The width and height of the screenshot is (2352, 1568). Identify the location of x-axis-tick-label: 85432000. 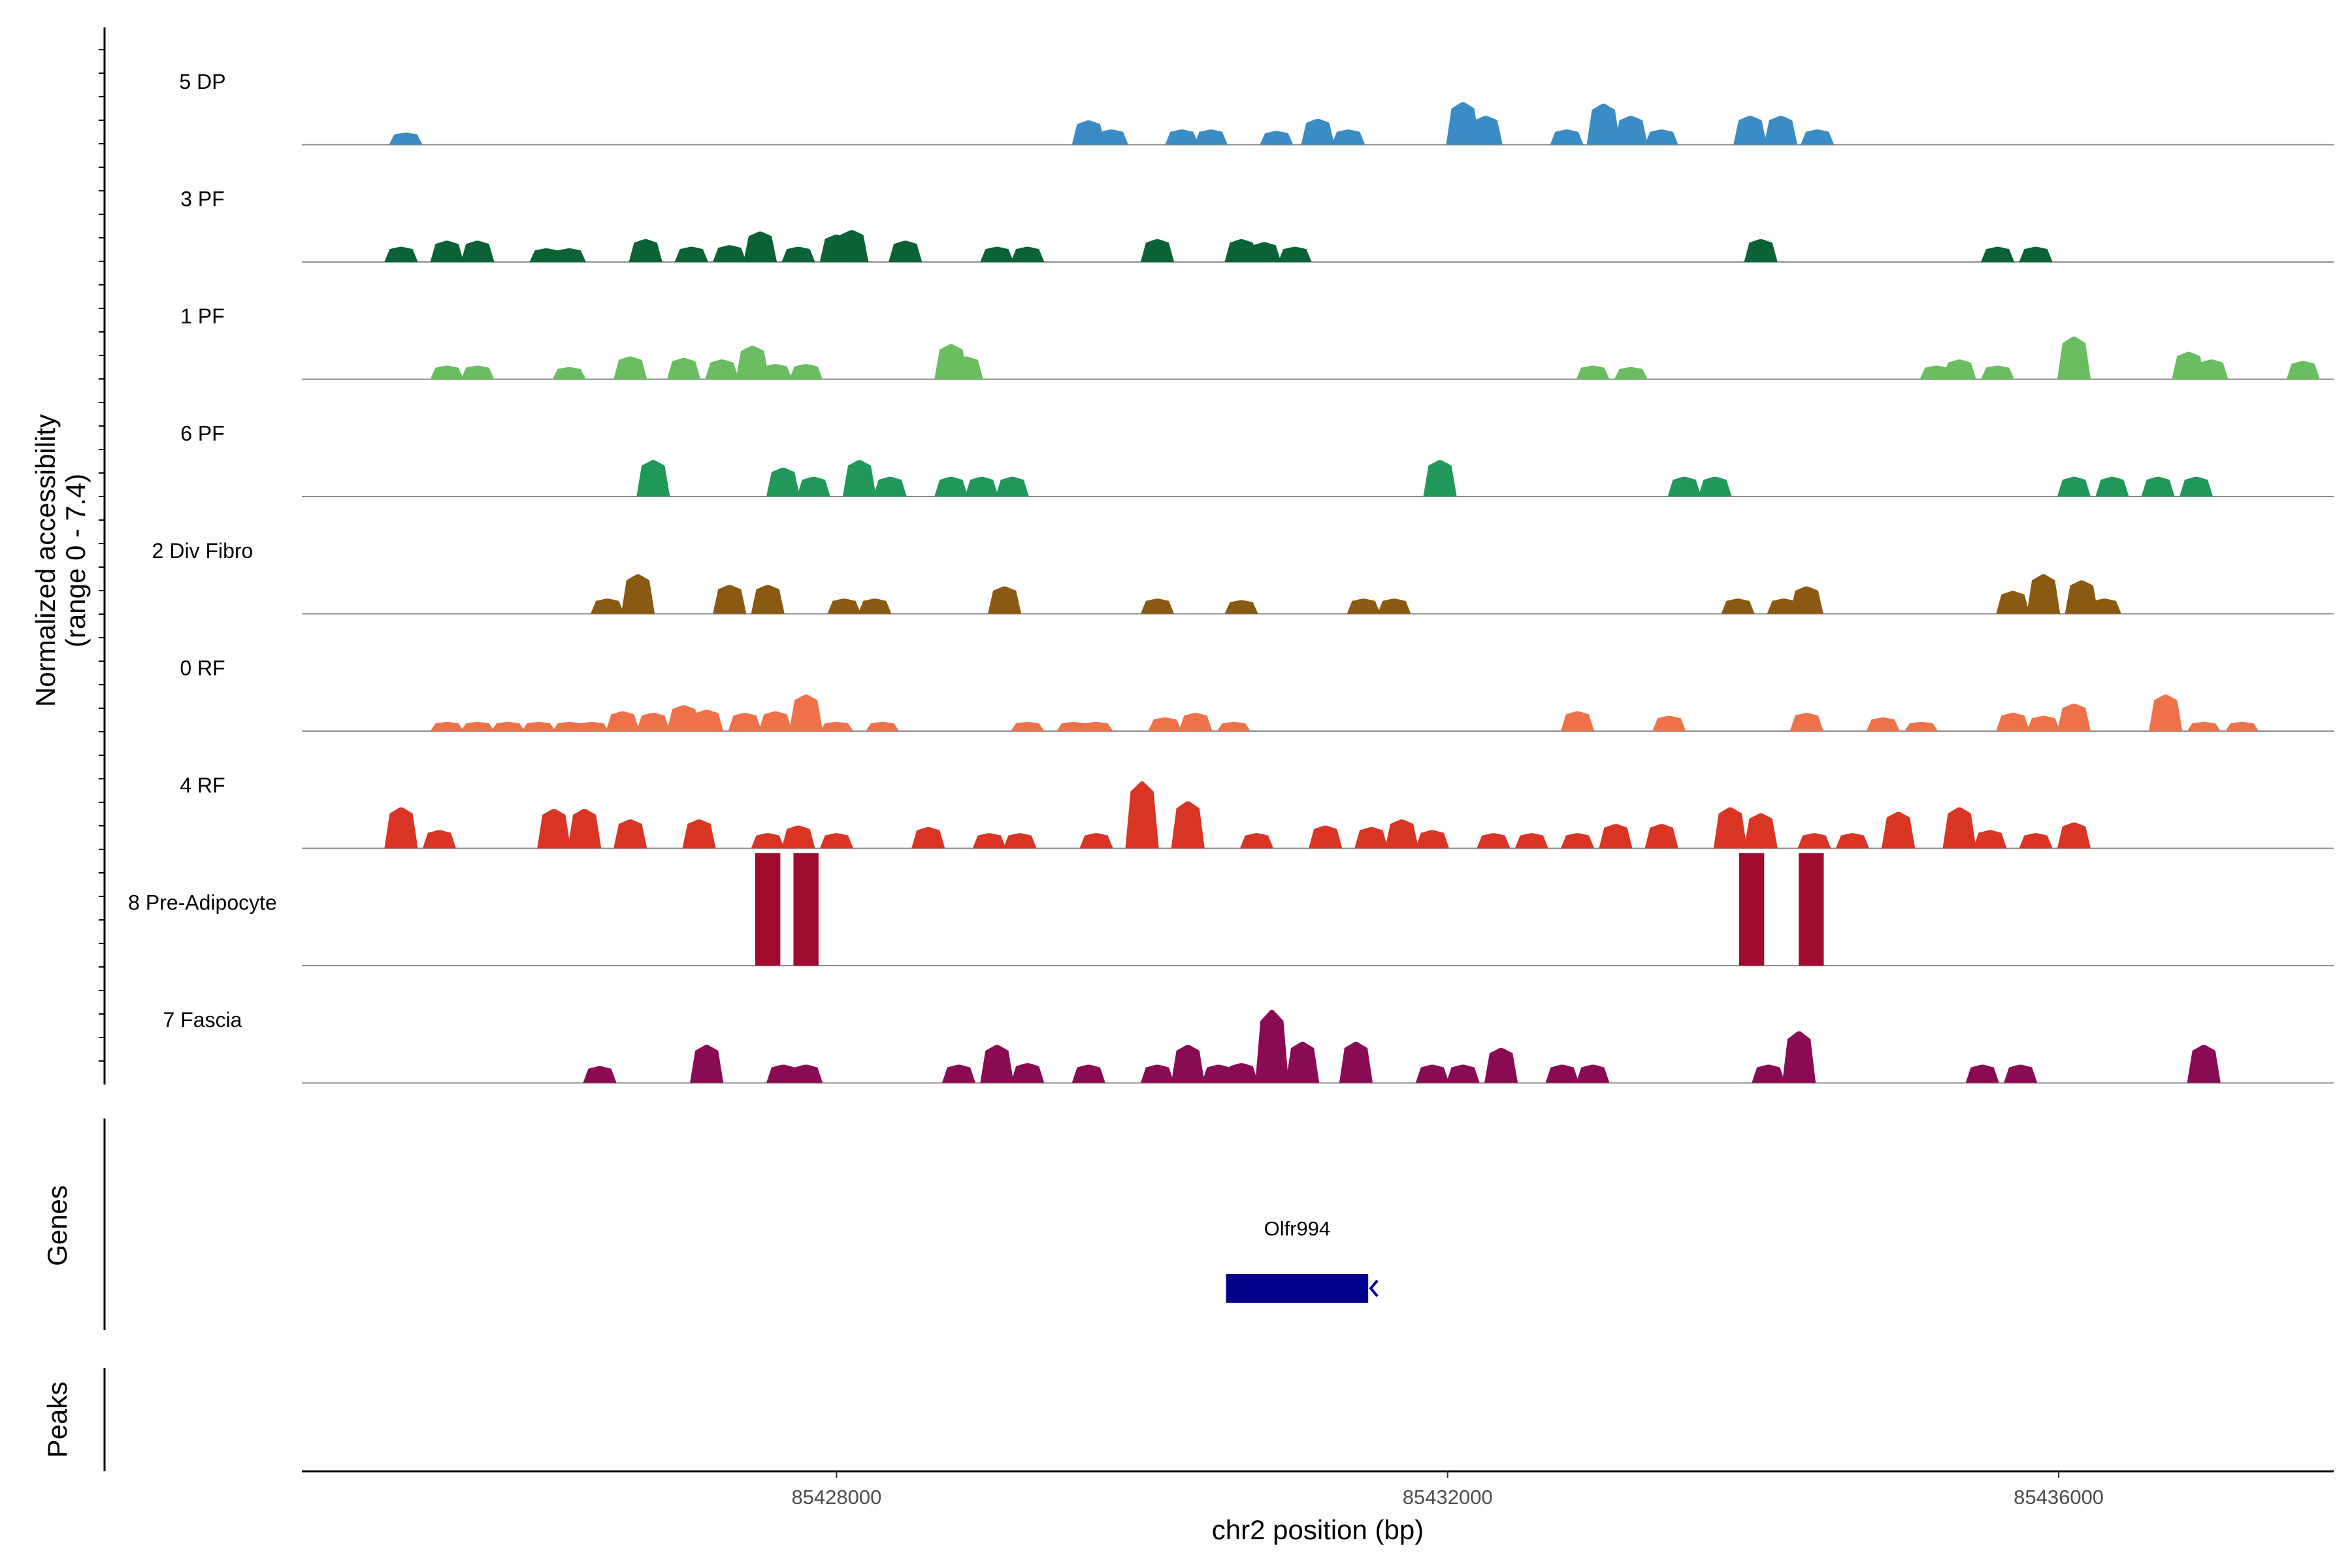
(1448, 1497).